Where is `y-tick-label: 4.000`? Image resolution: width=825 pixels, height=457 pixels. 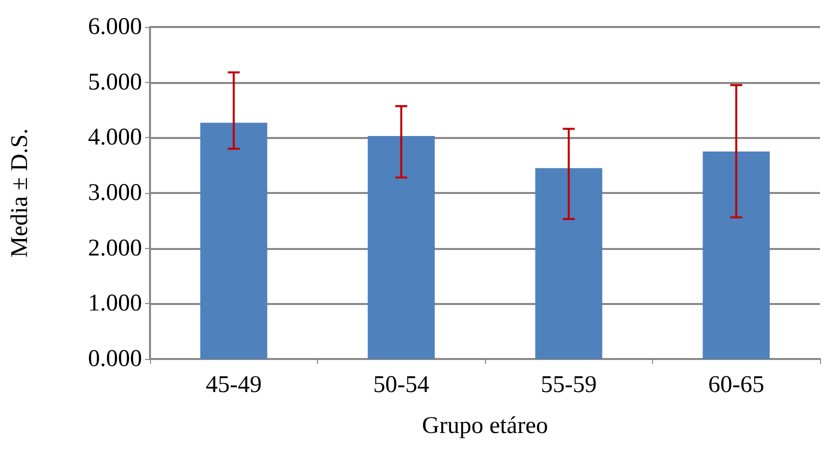 y-tick-label: 4.000 is located at coordinates (115, 137).